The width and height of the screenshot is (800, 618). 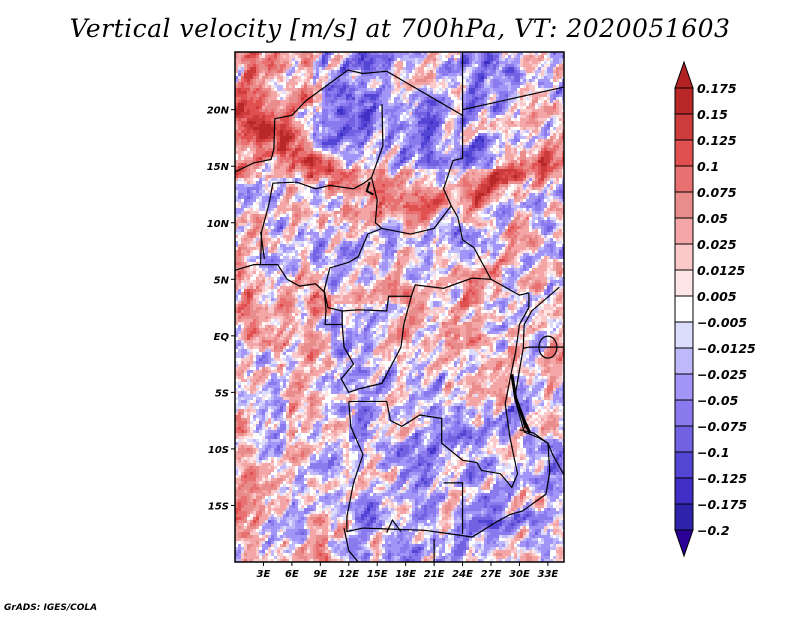 What do you see at coordinates (721, 270) in the screenshot?
I see `colorbar-label: 0.0125` at bounding box center [721, 270].